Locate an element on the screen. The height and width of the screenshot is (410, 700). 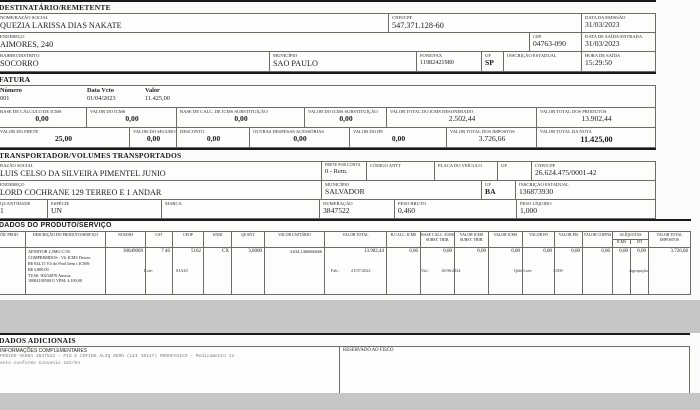
field-cnpj-cpf: CNPJ/CPF 547.371.128-60 is located at coordinates (484, 23).